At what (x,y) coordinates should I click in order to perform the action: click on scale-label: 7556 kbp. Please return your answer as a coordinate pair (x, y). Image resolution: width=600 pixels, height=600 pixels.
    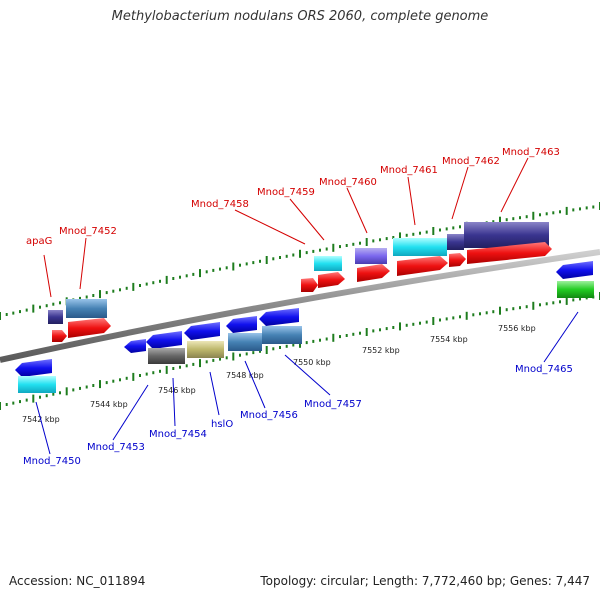
    Looking at the image, I should click on (517, 328).